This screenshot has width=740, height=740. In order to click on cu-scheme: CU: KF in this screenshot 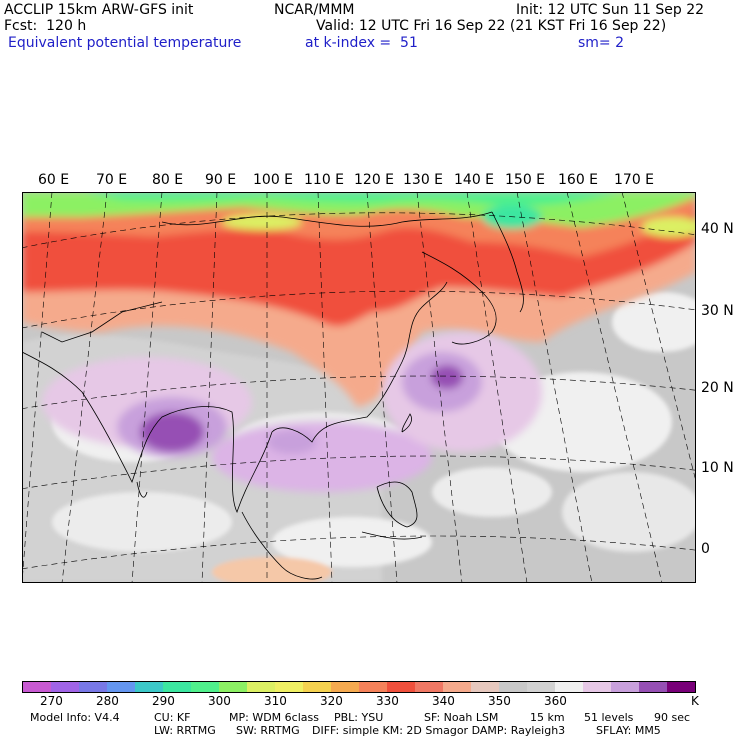, I will do `click(172, 717)`.